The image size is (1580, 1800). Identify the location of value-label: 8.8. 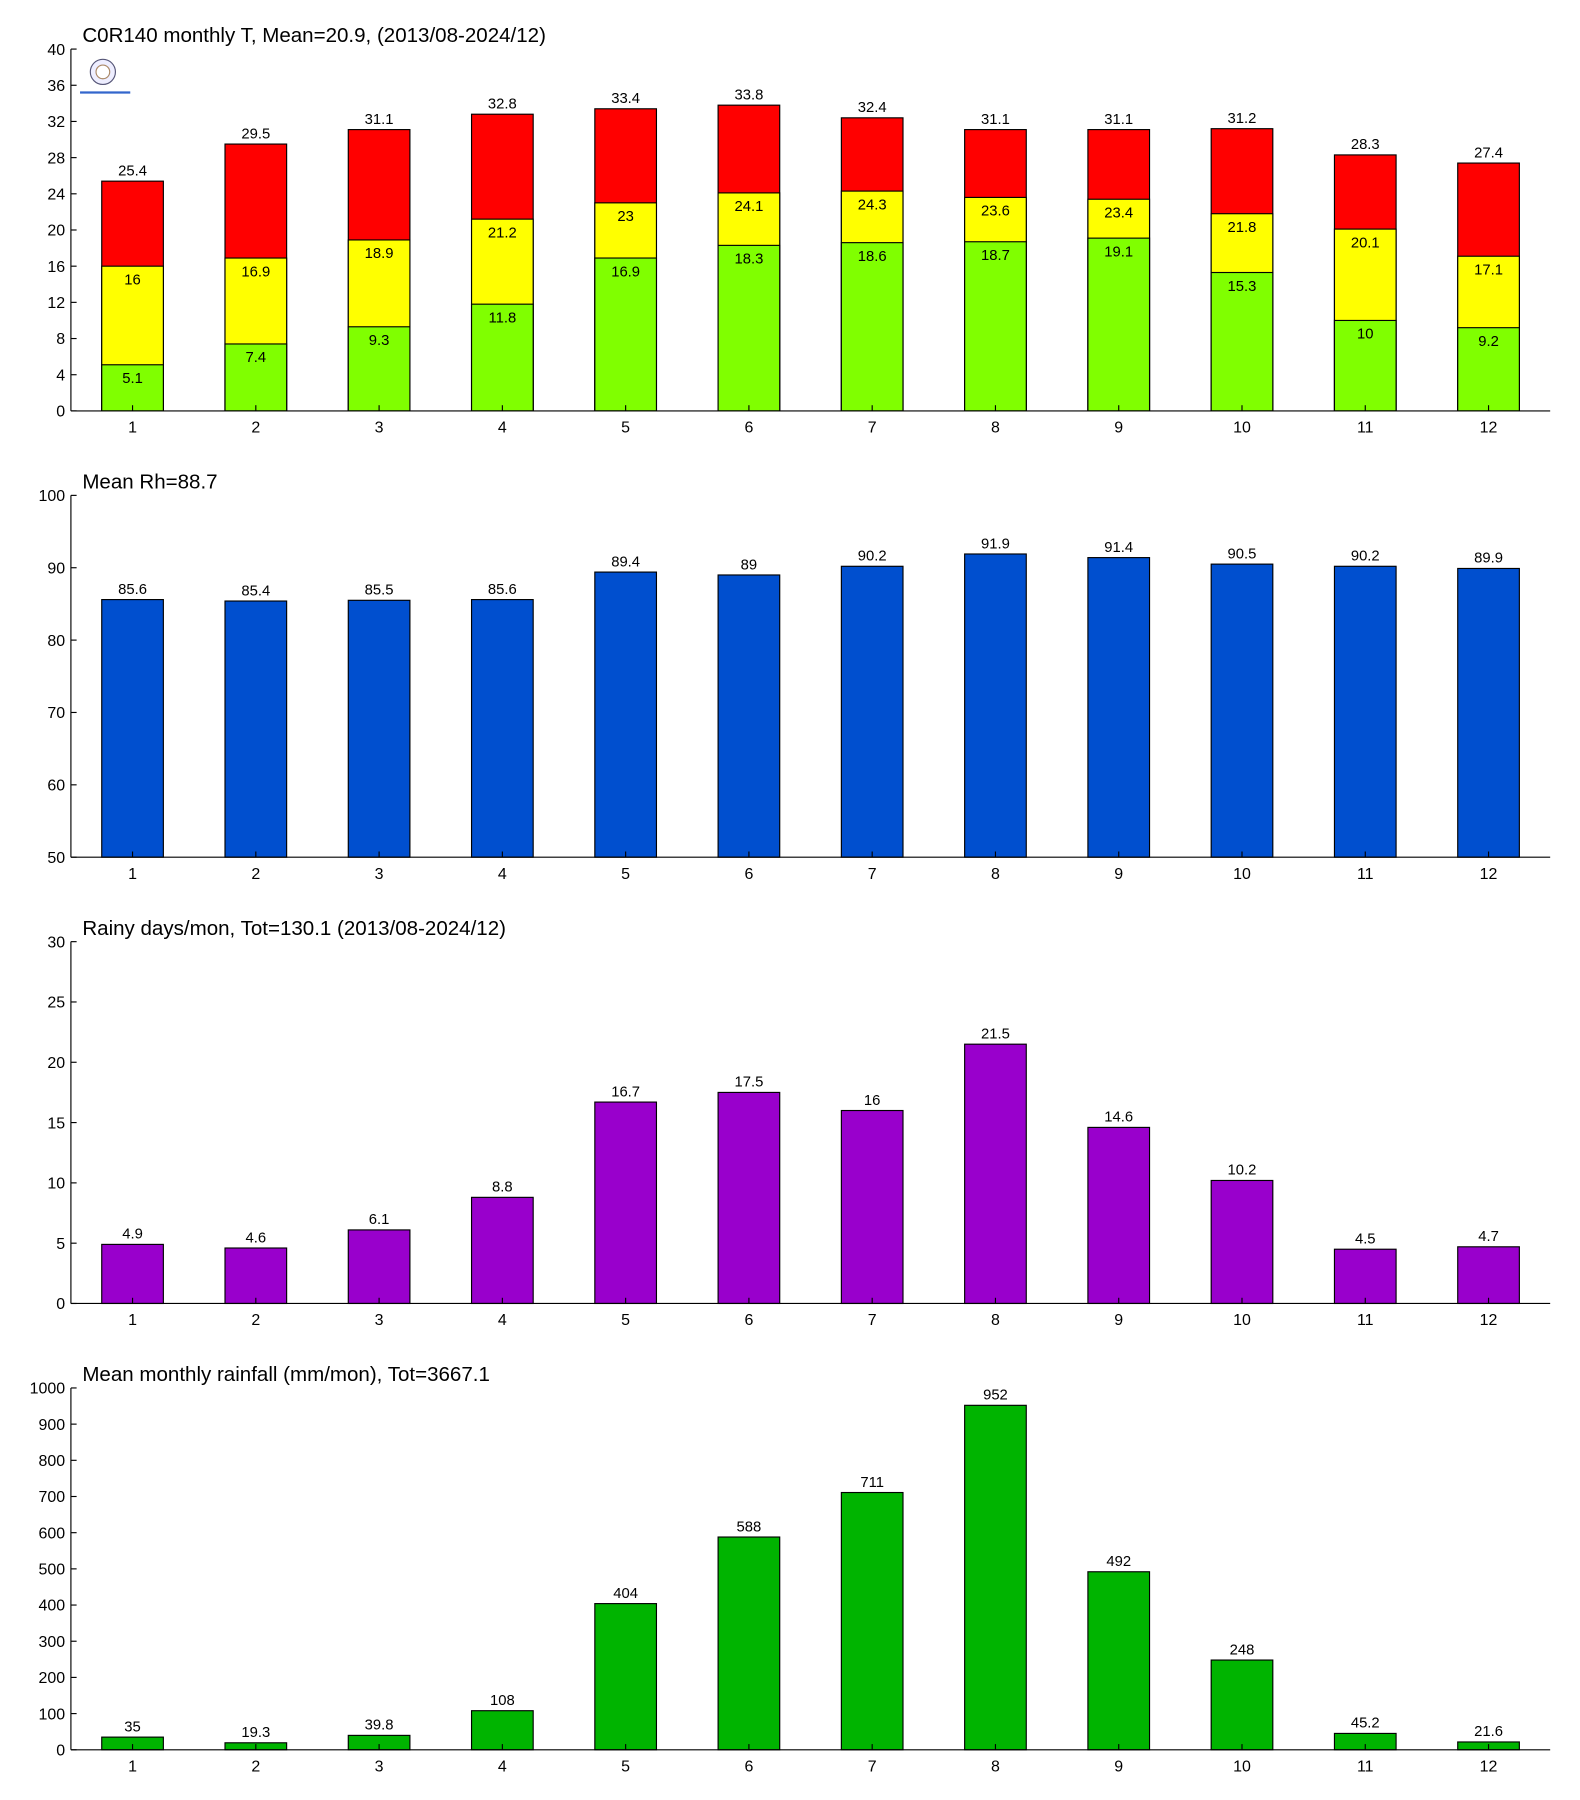
(502, 1188).